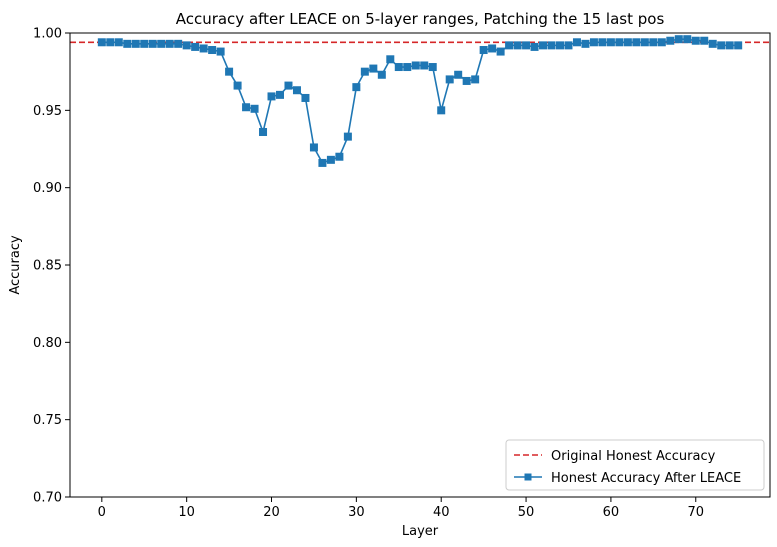 Image resolution: width=777 pixels, height=547 pixels. What do you see at coordinates (646, 478) in the screenshot?
I see `legend-label-series: Honest Accuracy After LEACE` at bounding box center [646, 478].